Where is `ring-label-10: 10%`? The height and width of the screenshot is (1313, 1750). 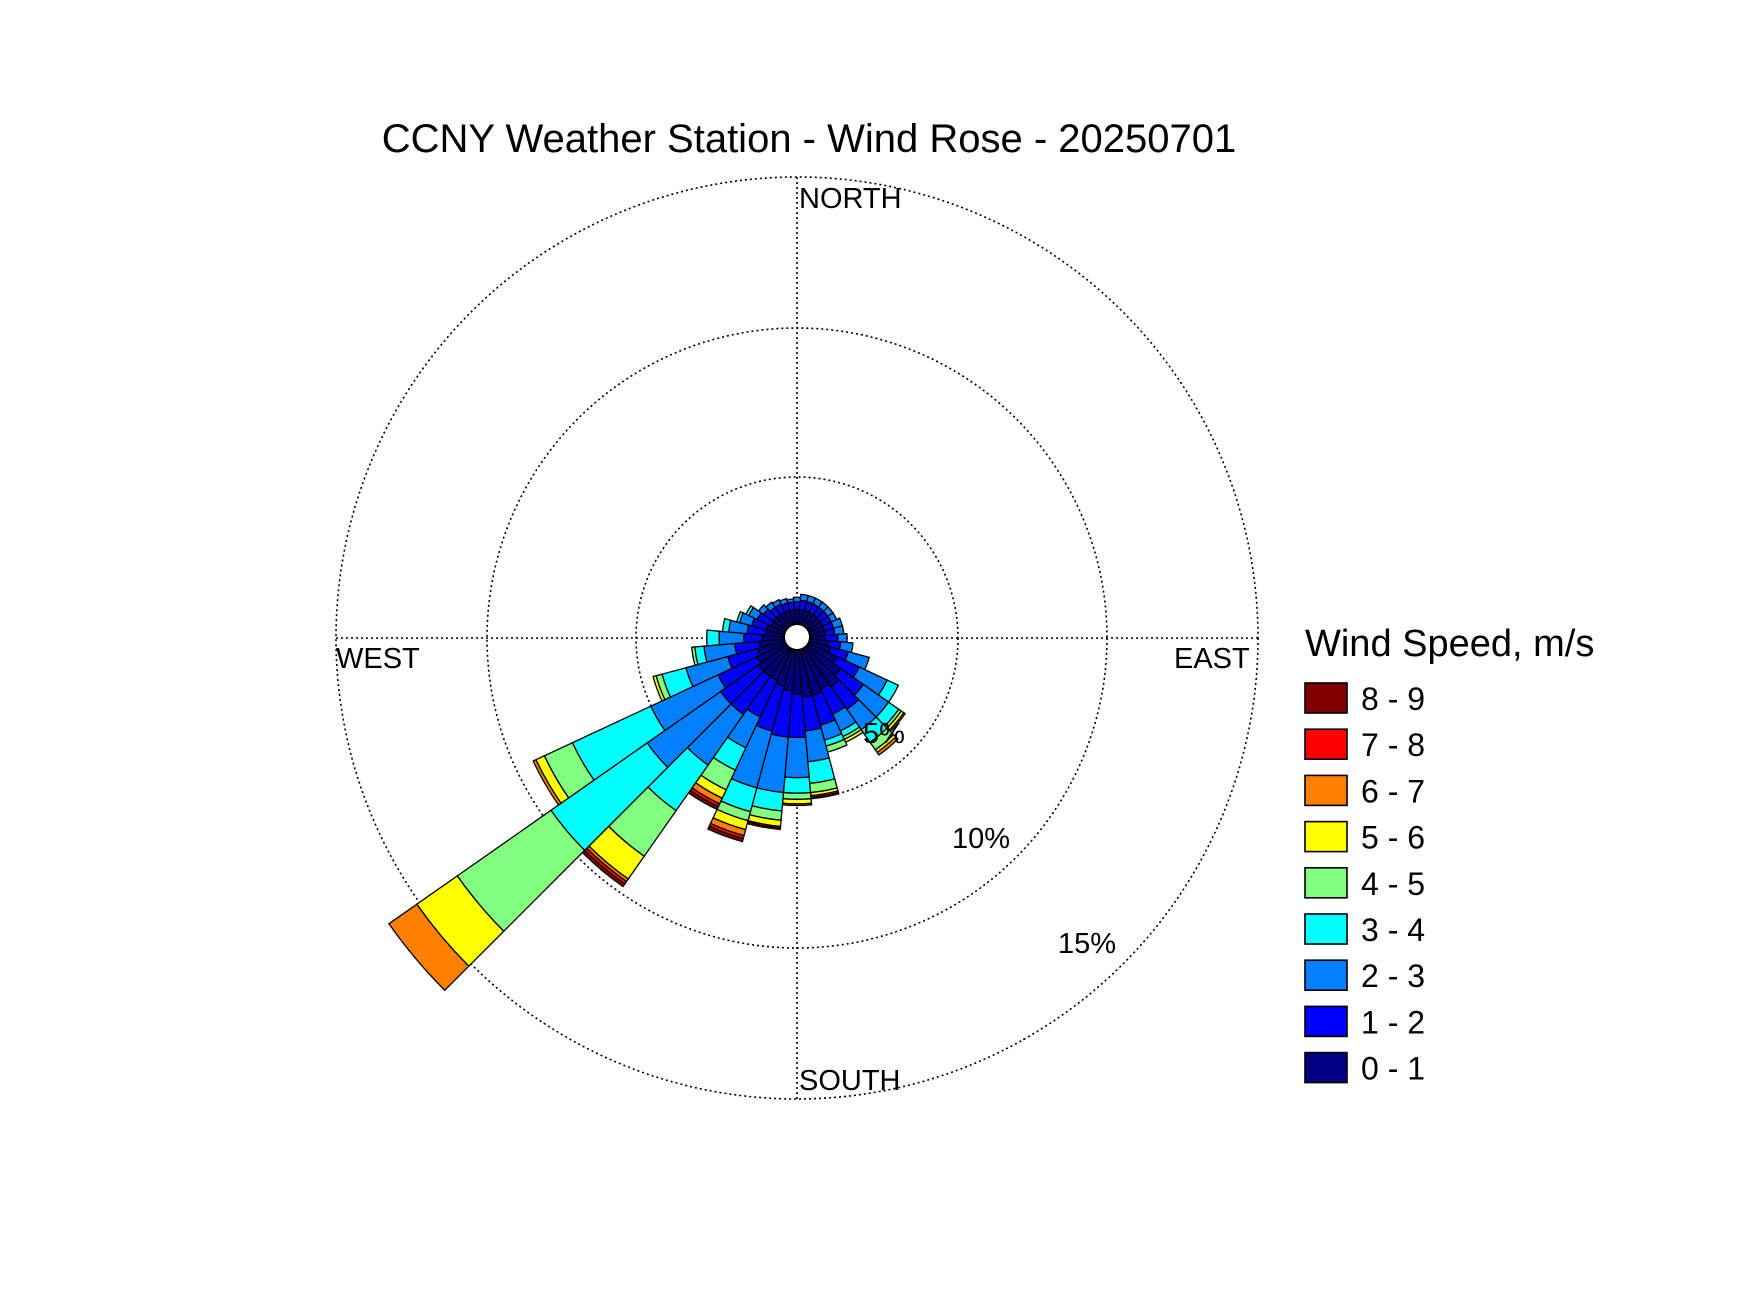
ring-label-10: 10% is located at coordinates (981, 839).